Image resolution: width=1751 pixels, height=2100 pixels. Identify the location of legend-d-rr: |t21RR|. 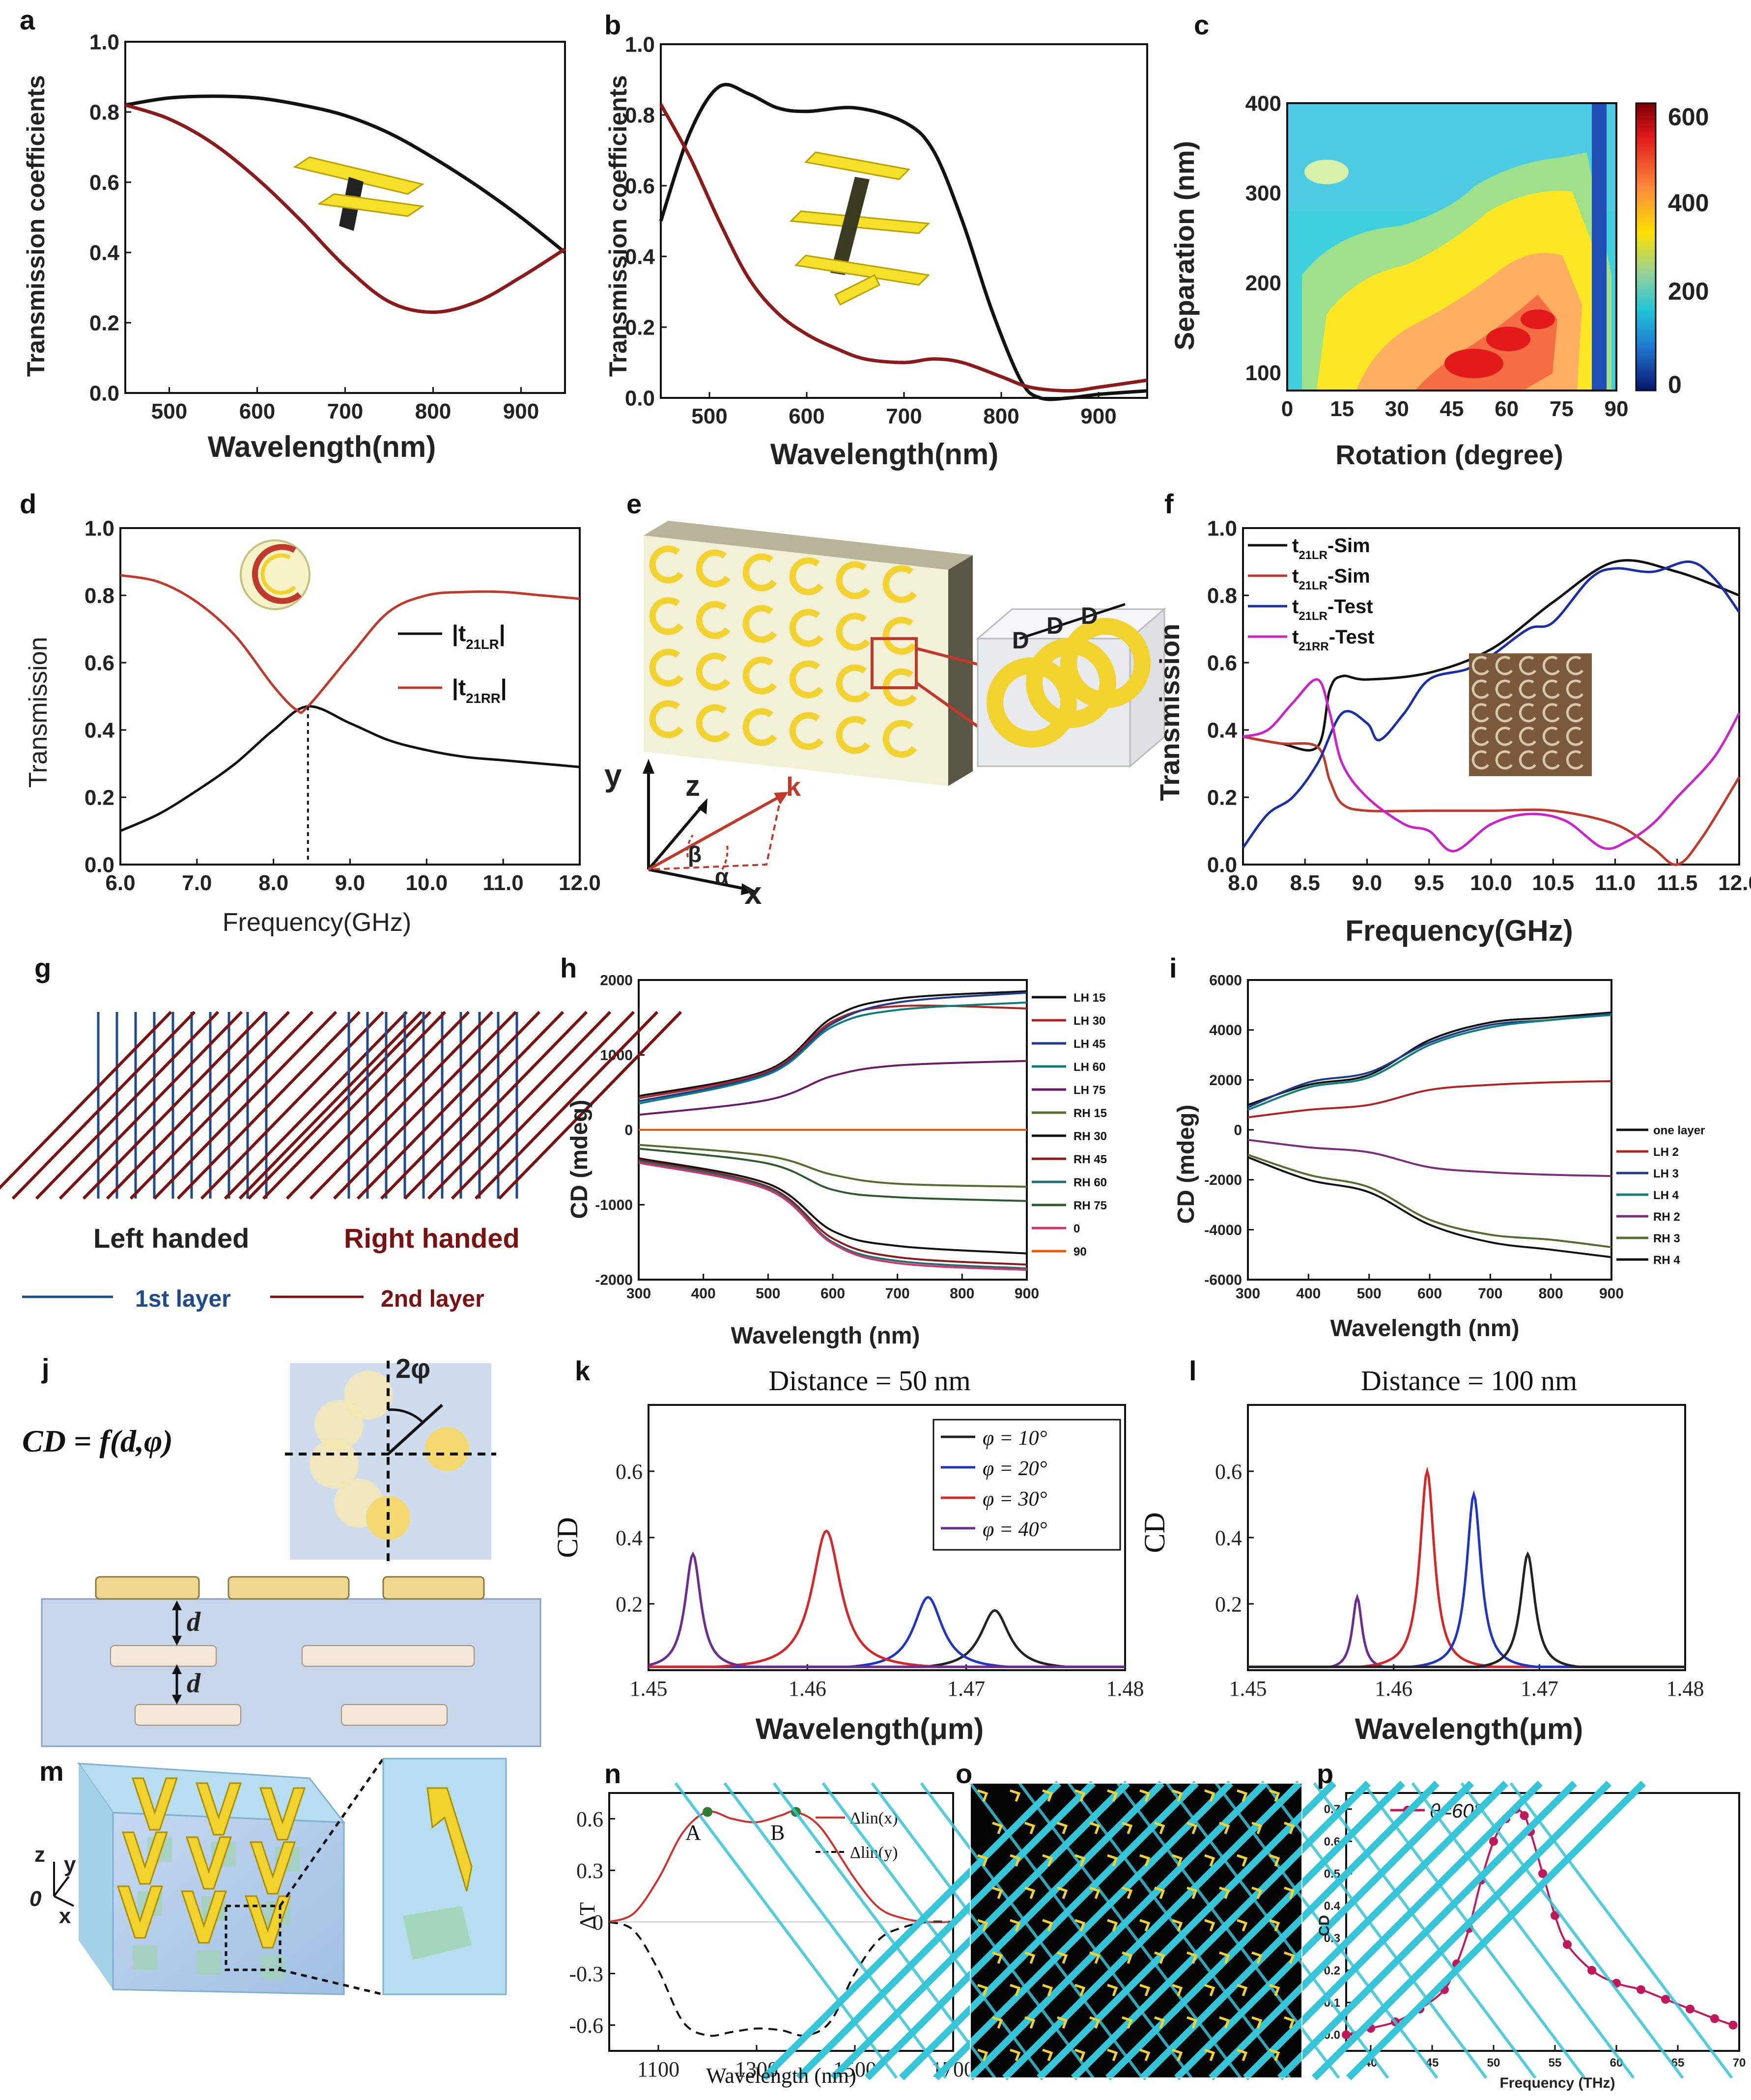
(480, 690).